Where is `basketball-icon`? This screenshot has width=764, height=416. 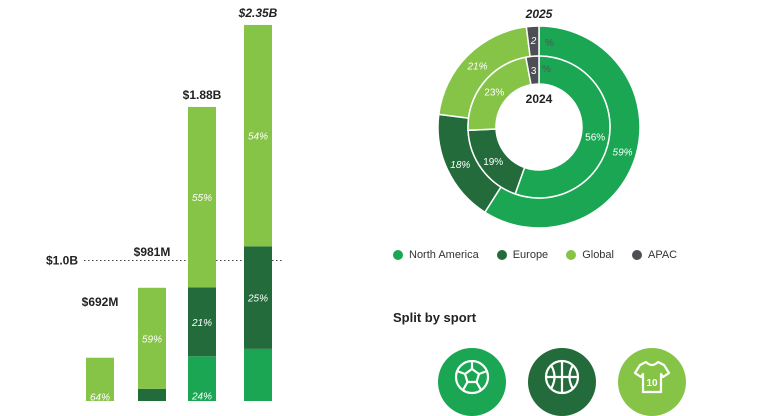
basketball-icon is located at coordinates (562, 382).